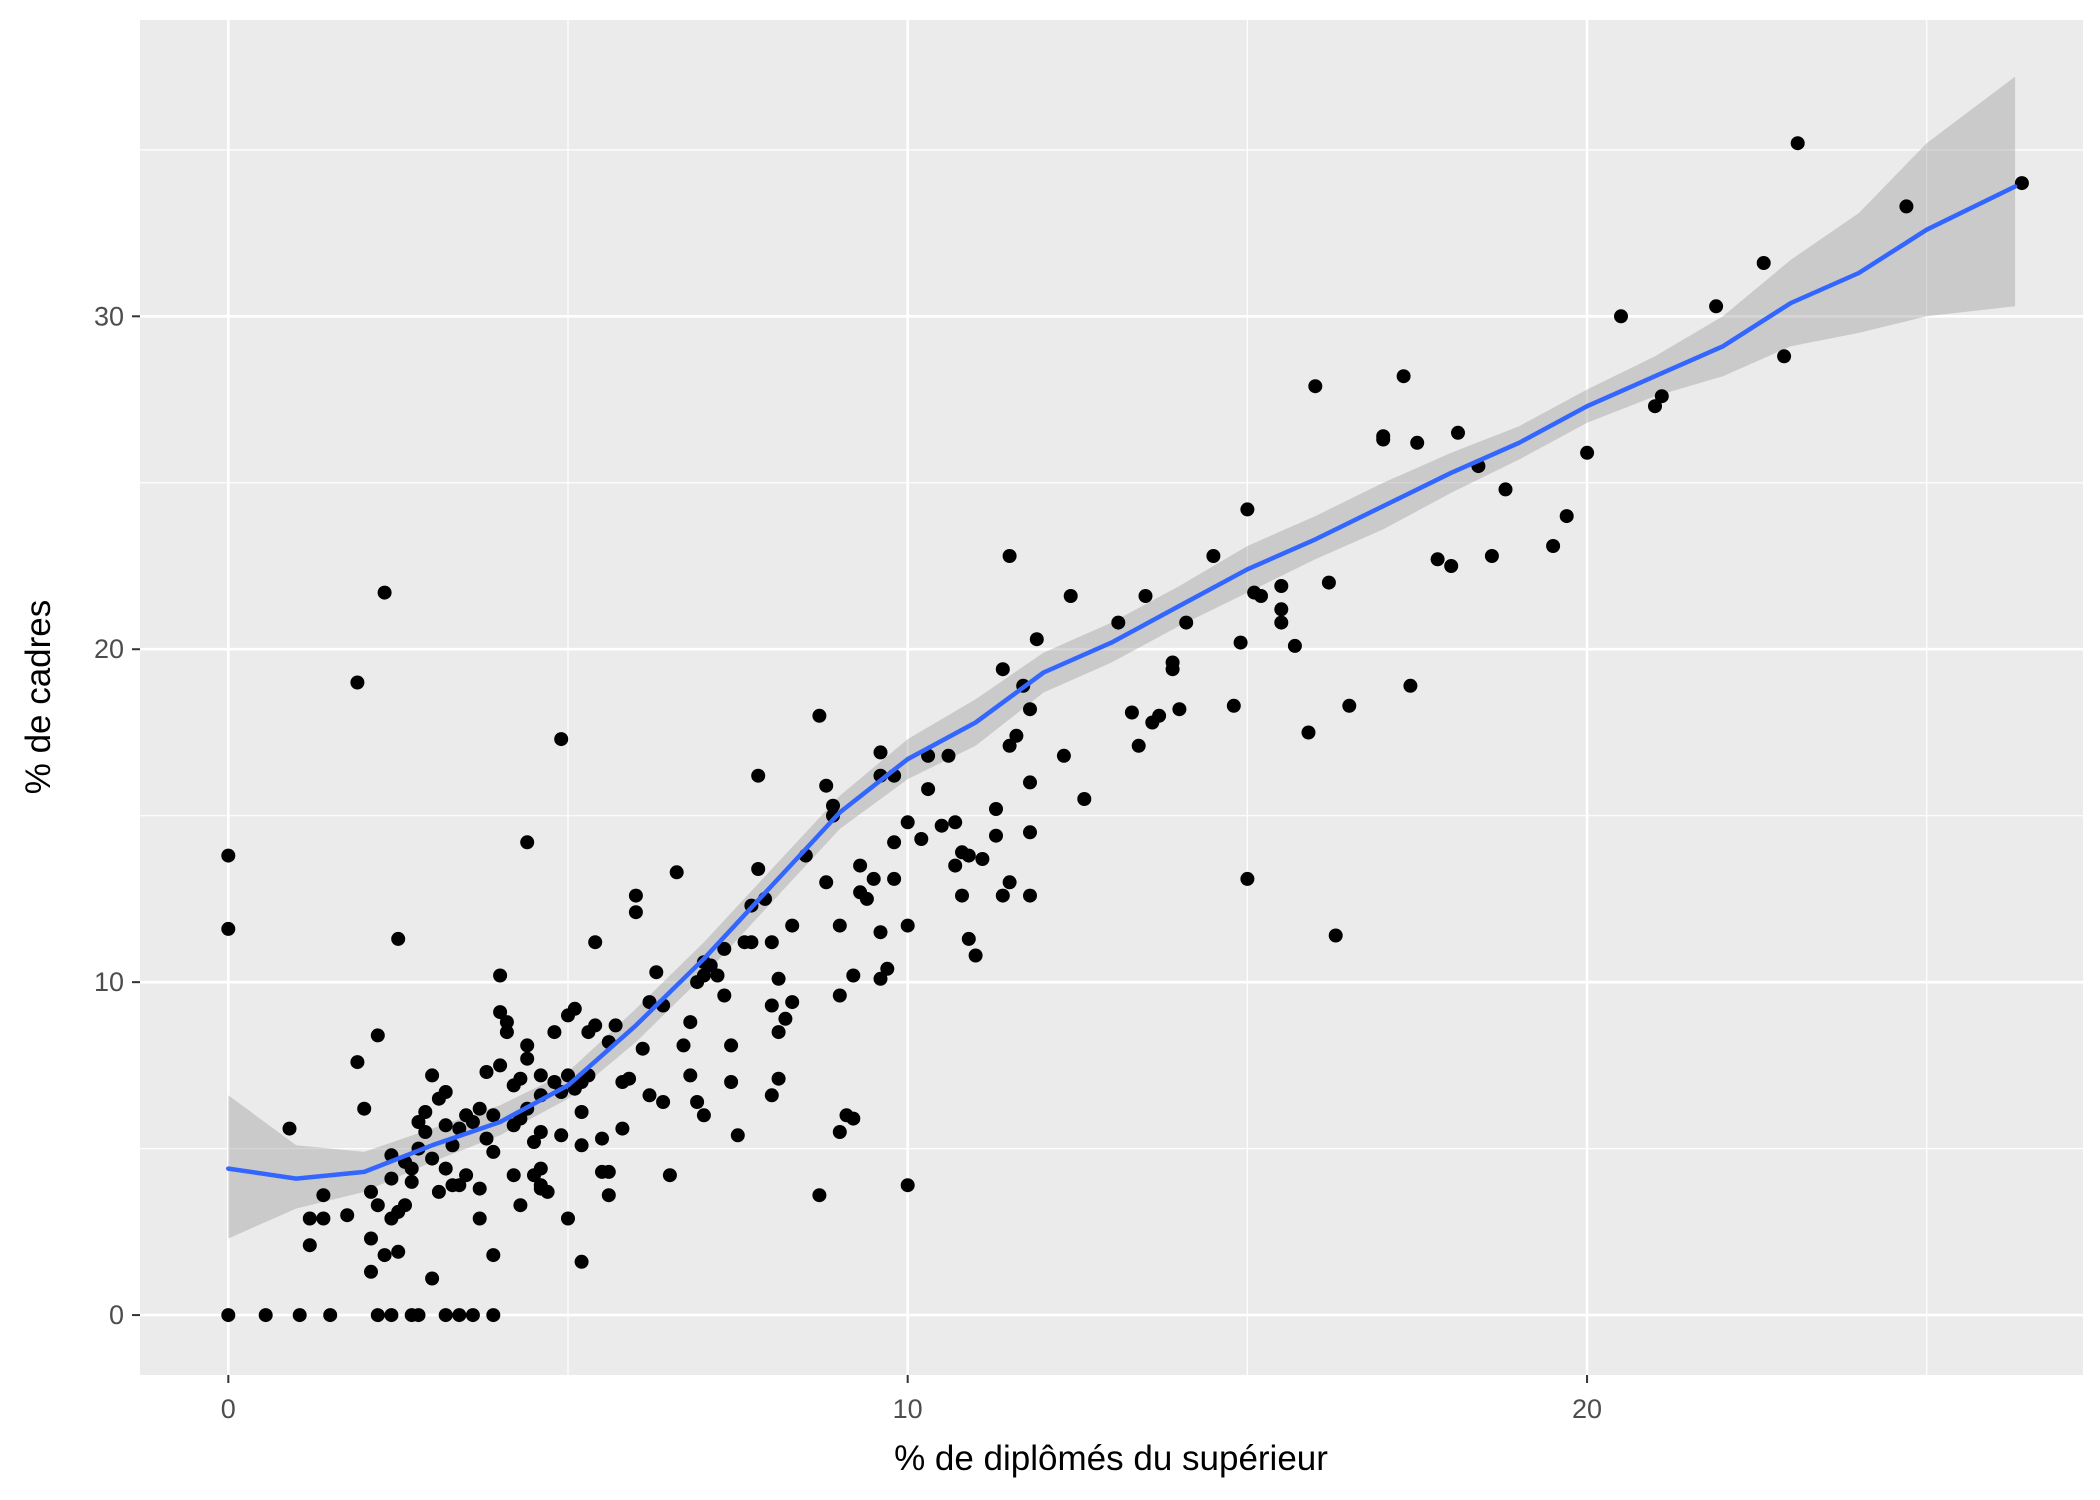 This screenshot has height=1500, width=2100. I want to click on x-tick-label: 0, so click(228, 1409).